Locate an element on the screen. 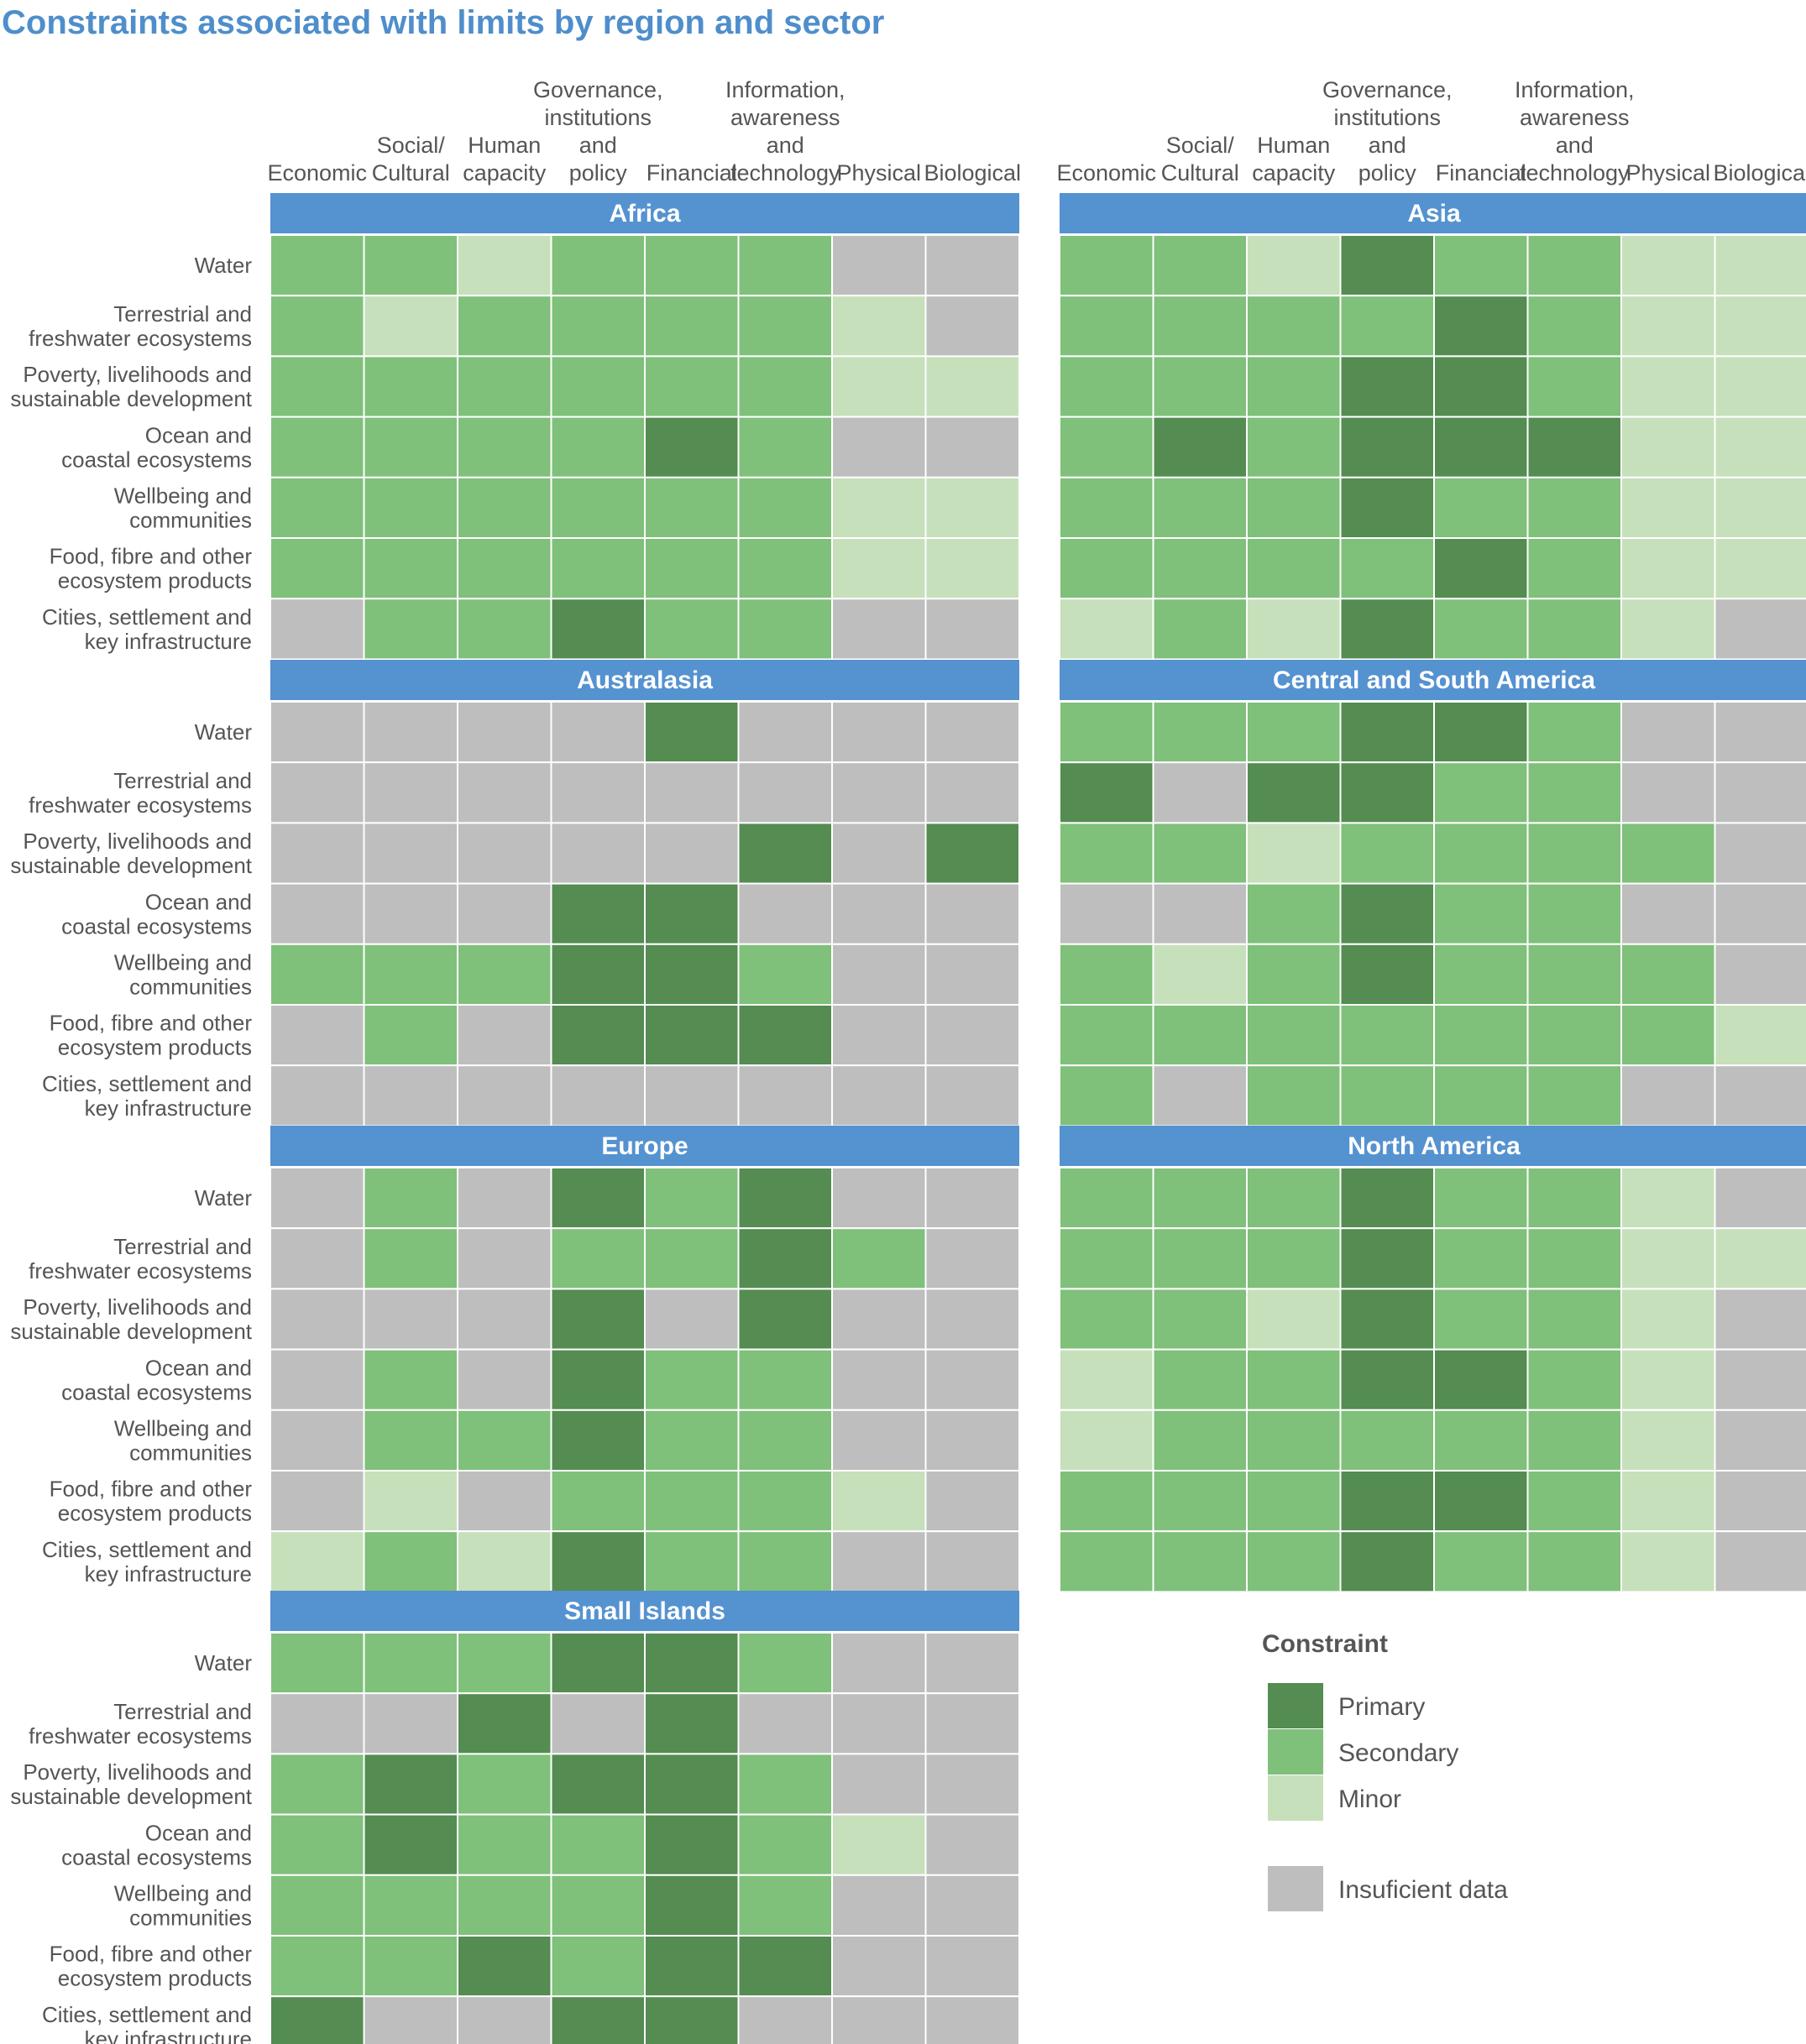 This screenshot has height=2044, width=1806. panel-header-bar-small-islands is located at coordinates (644, 1611).